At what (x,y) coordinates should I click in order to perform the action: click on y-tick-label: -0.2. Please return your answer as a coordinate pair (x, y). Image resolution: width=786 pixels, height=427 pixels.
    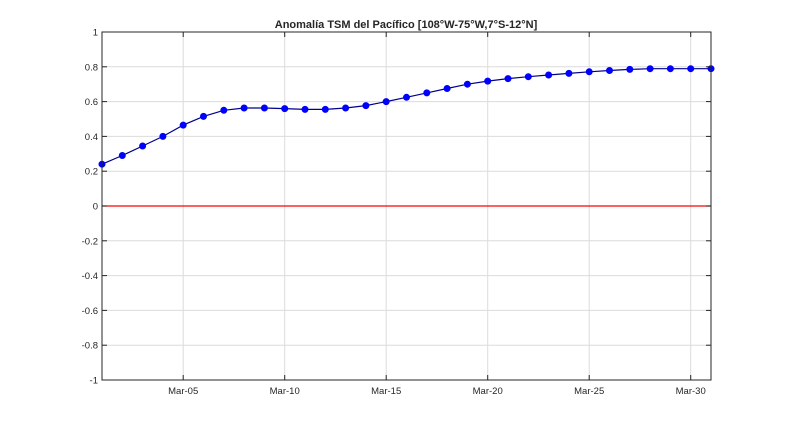
    Looking at the image, I should click on (90, 241).